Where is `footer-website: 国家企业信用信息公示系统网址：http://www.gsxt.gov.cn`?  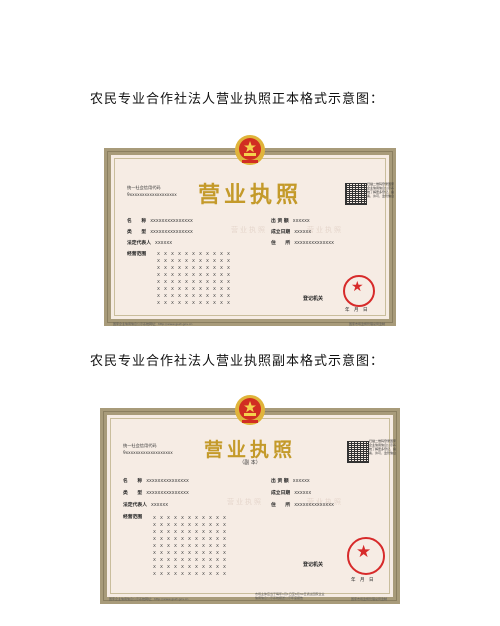 footer-website: 国家企业信用信息公示系统网址：http://www.gsxt.gov.cn is located at coordinates (149, 599).